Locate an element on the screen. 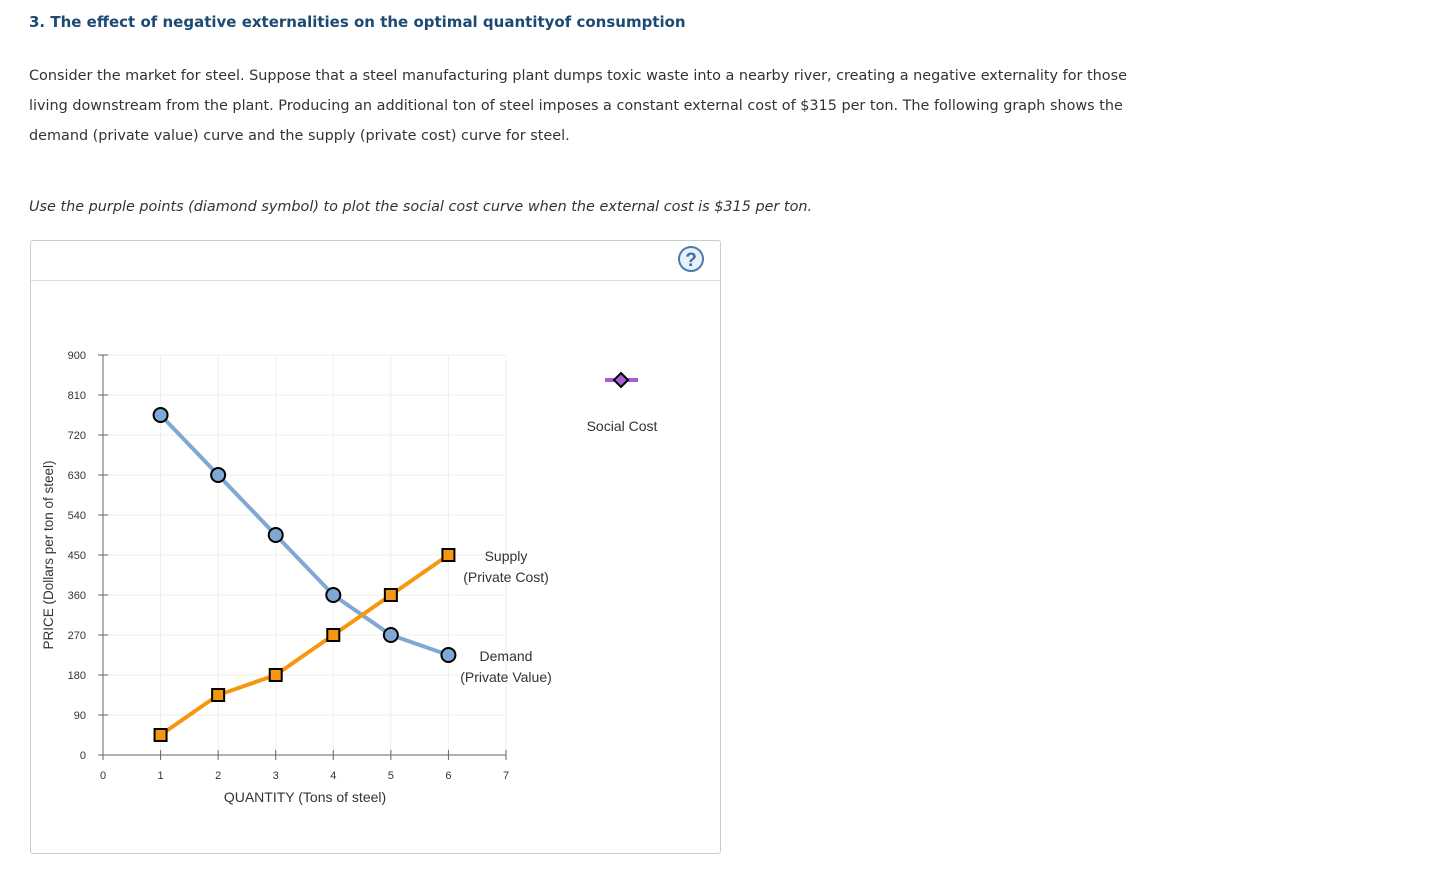 The image size is (1446, 878). demand-curve is located at coordinates (304, 535).